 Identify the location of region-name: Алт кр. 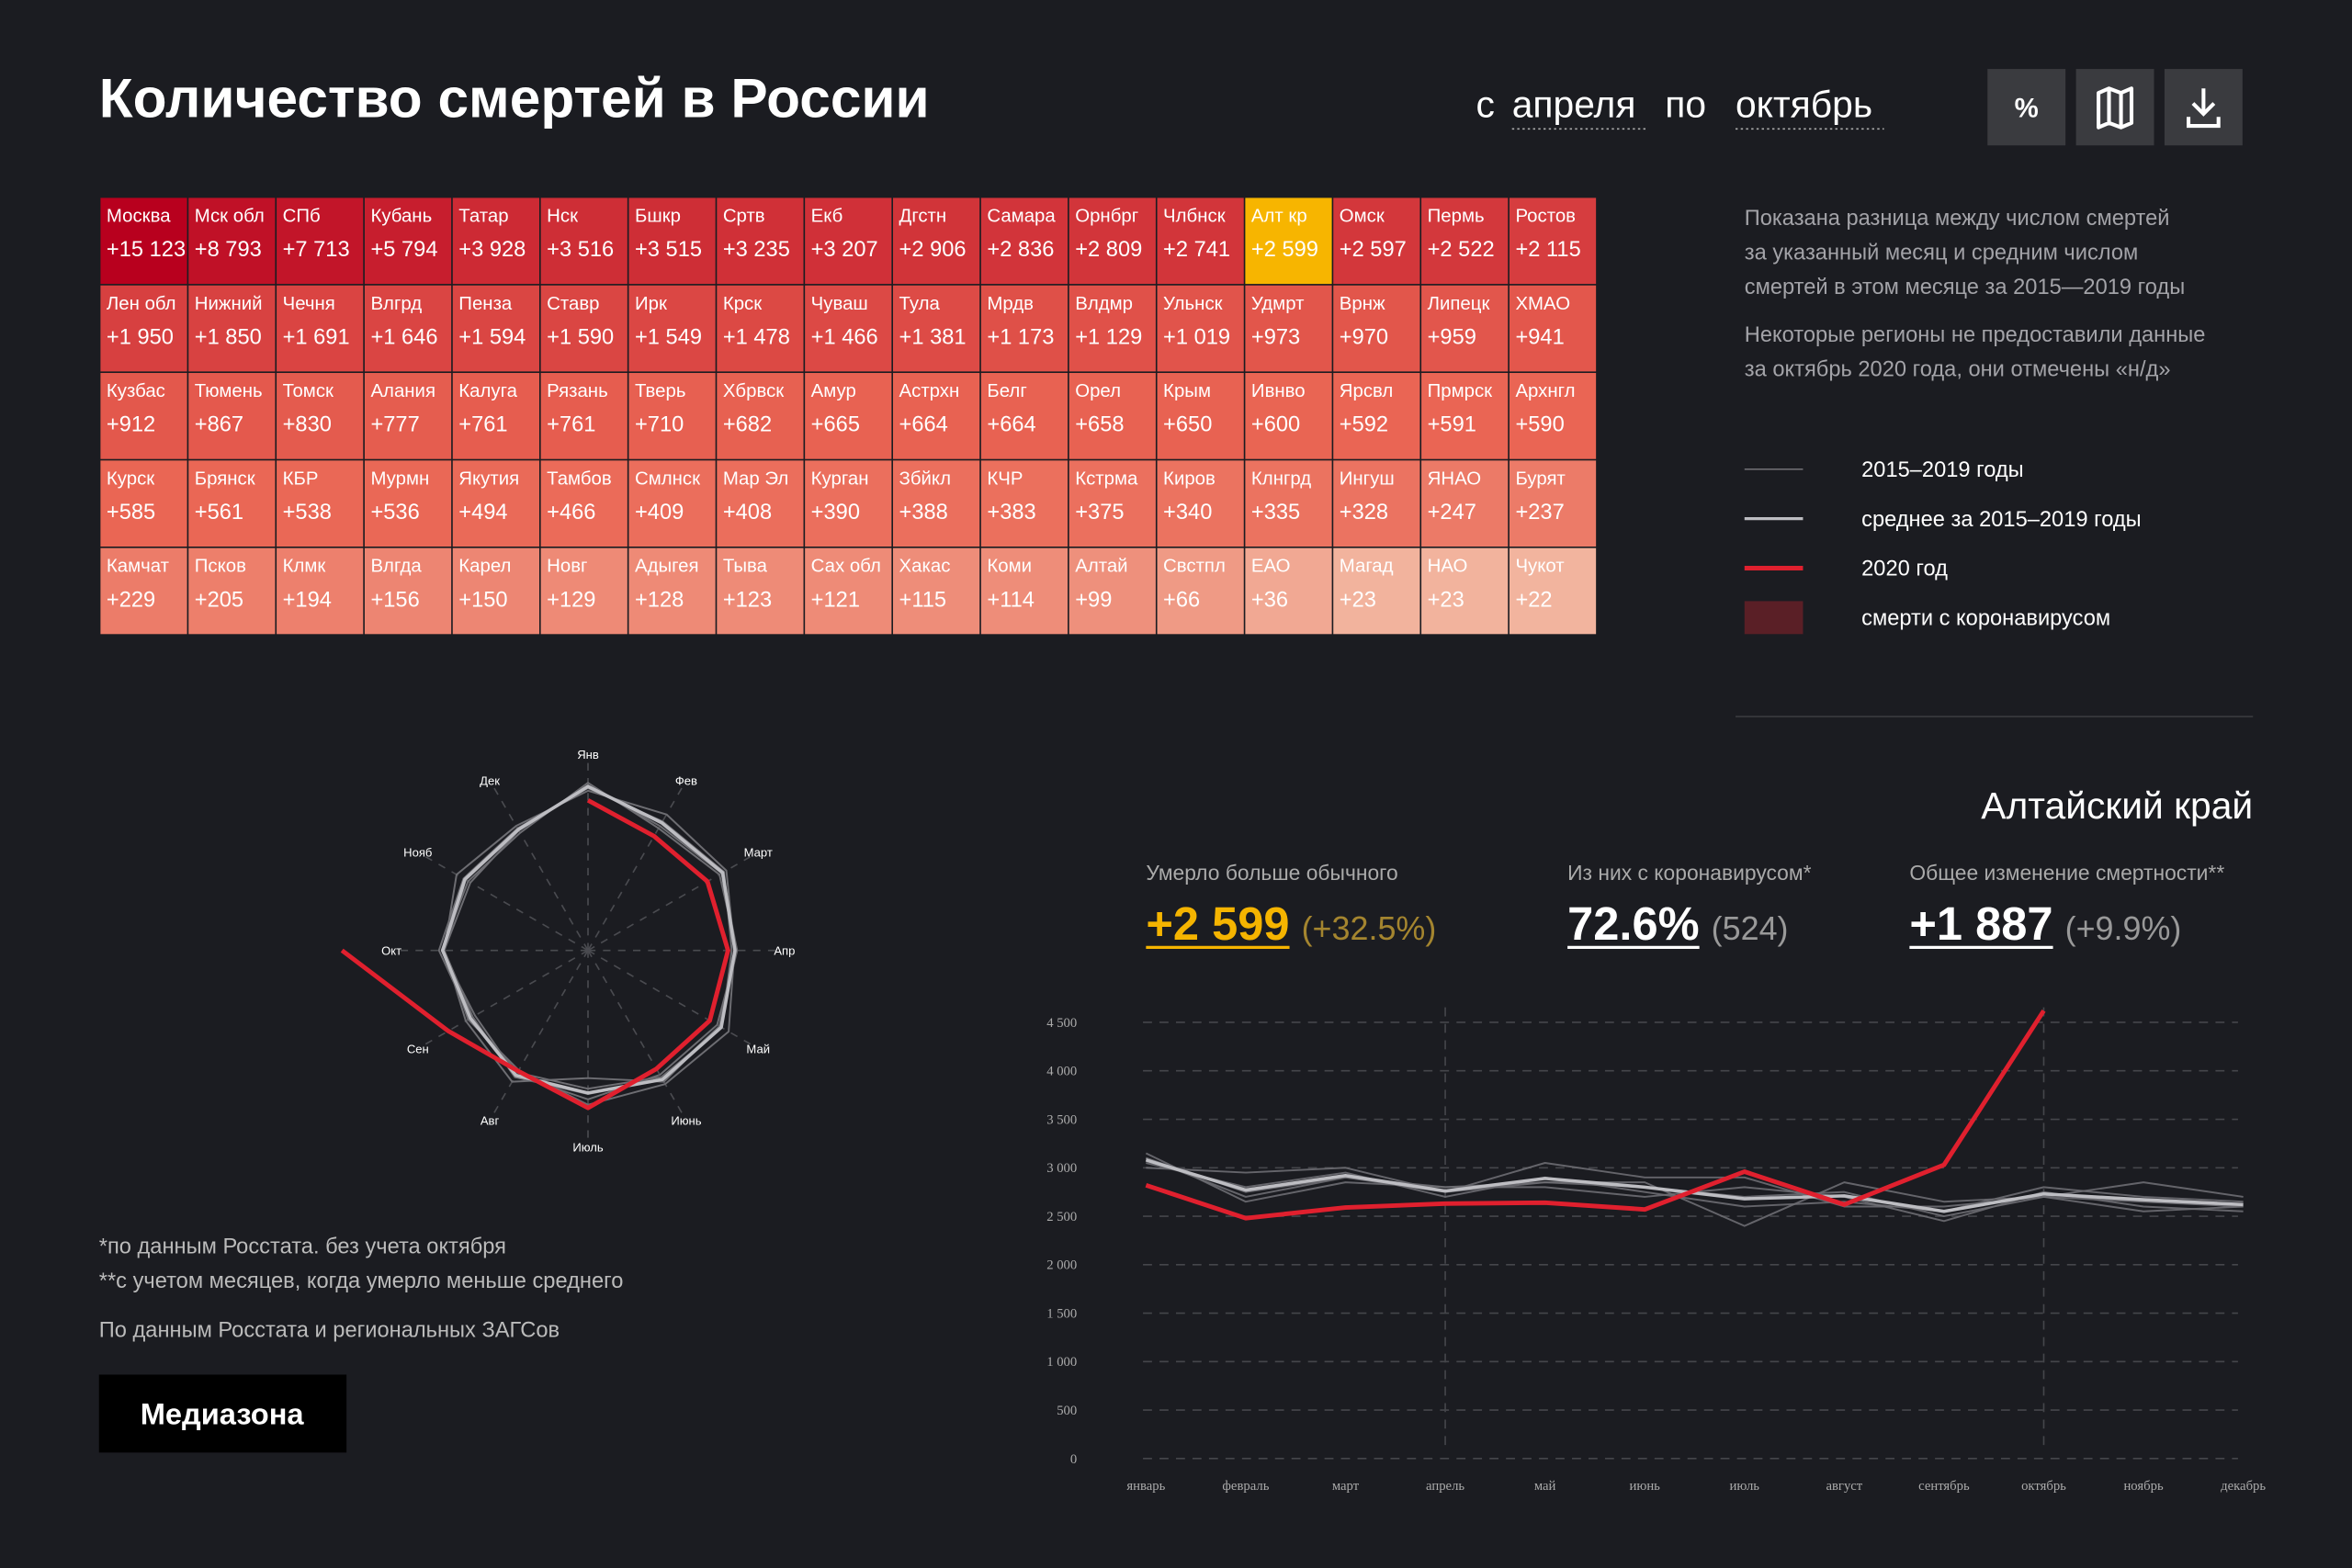
(1279, 217).